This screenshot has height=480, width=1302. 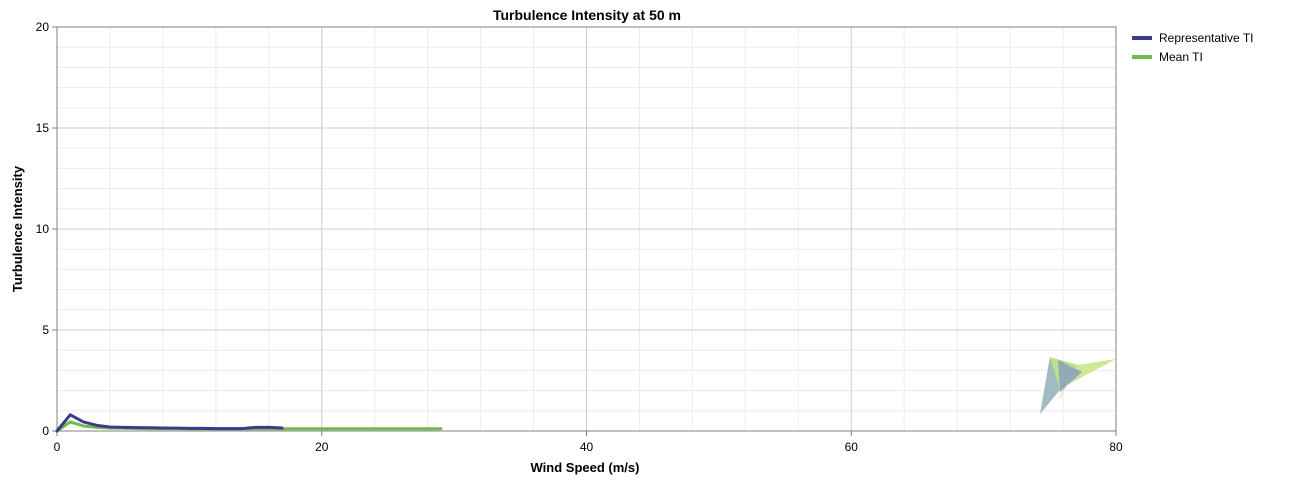 I want to click on x-tick-label: 80, so click(x=1116, y=447).